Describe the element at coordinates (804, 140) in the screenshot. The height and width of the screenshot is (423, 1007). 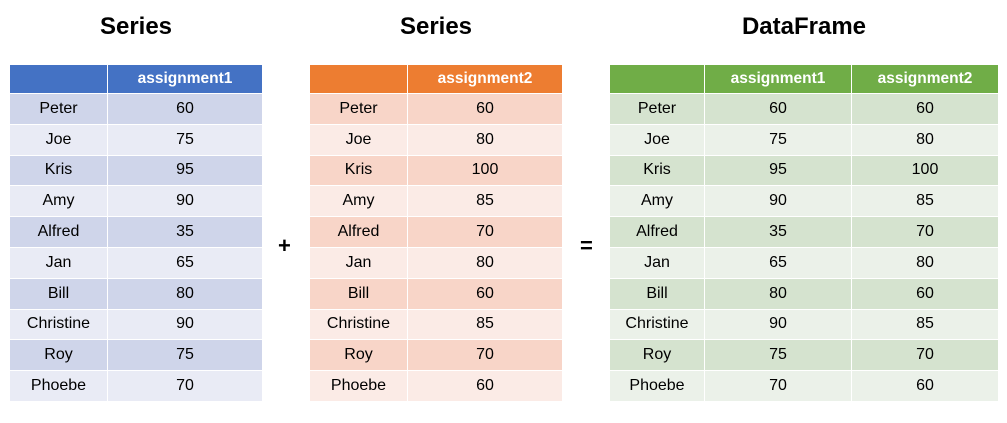
I see `table-row: Joe 75 80` at that location.